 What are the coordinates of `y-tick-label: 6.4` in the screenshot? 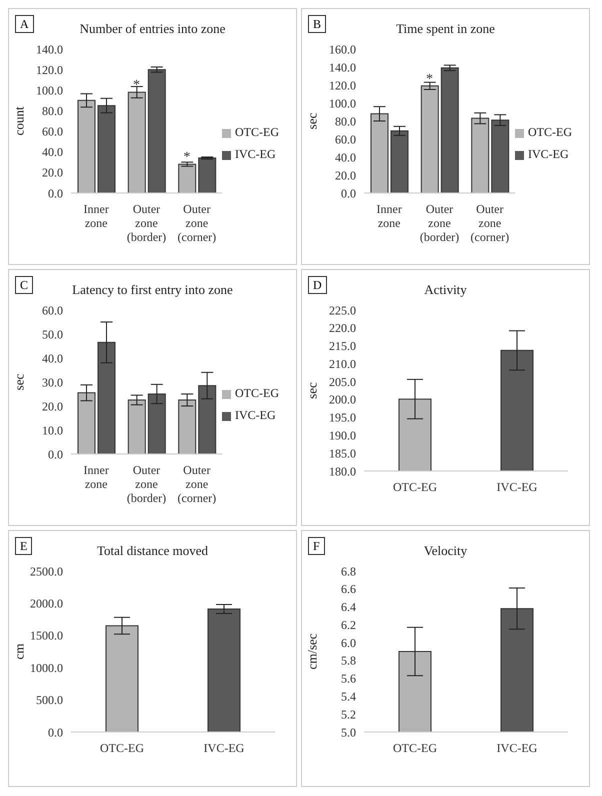 It's located at (348, 607).